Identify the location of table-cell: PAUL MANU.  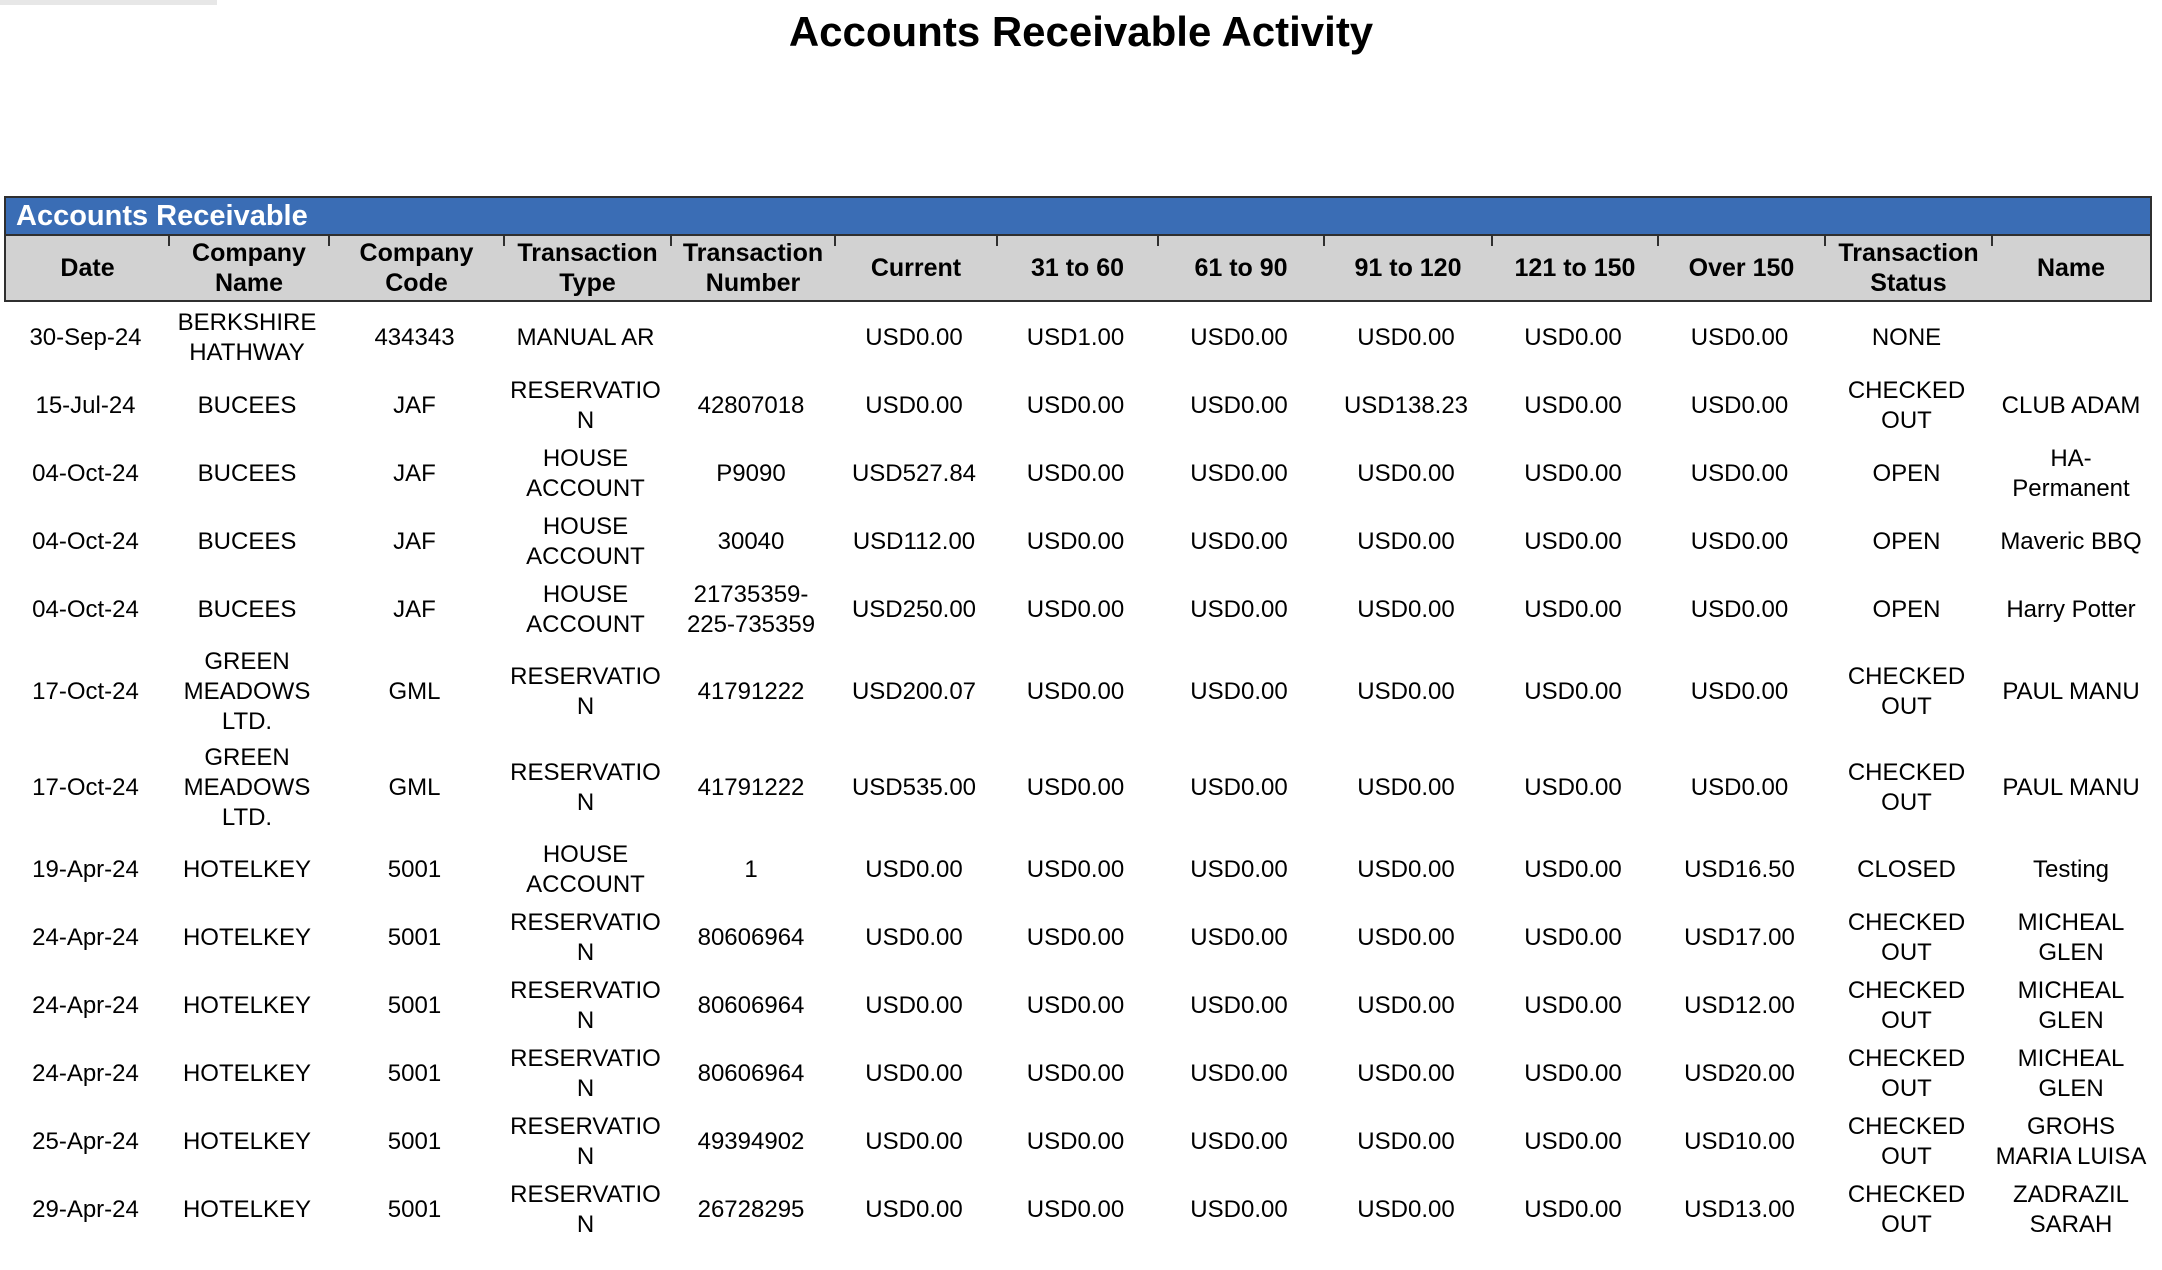
(2071, 787).